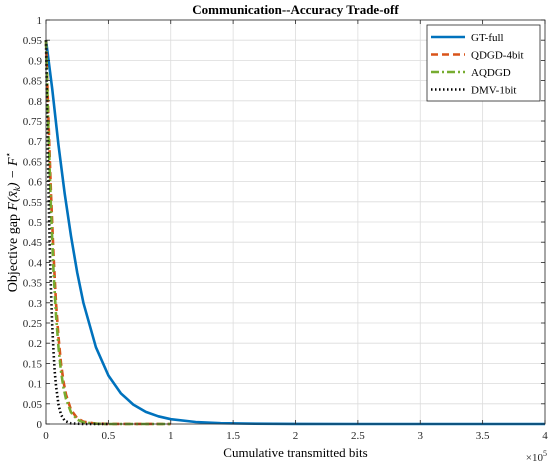  I want to click on x-axis-exponent: ×10⁵, so click(536, 456).